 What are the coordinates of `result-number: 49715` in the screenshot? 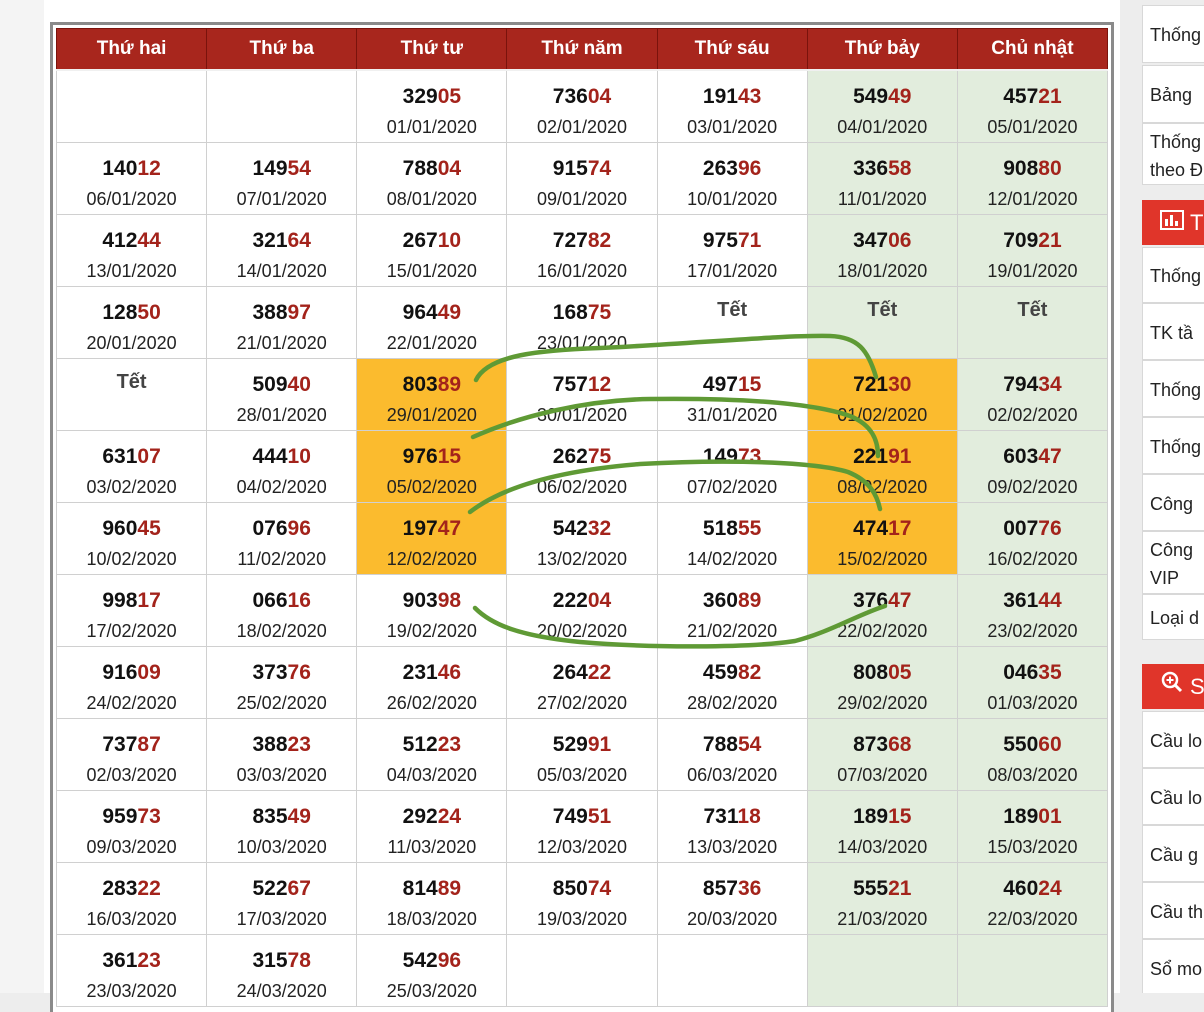 It's located at (732, 385).